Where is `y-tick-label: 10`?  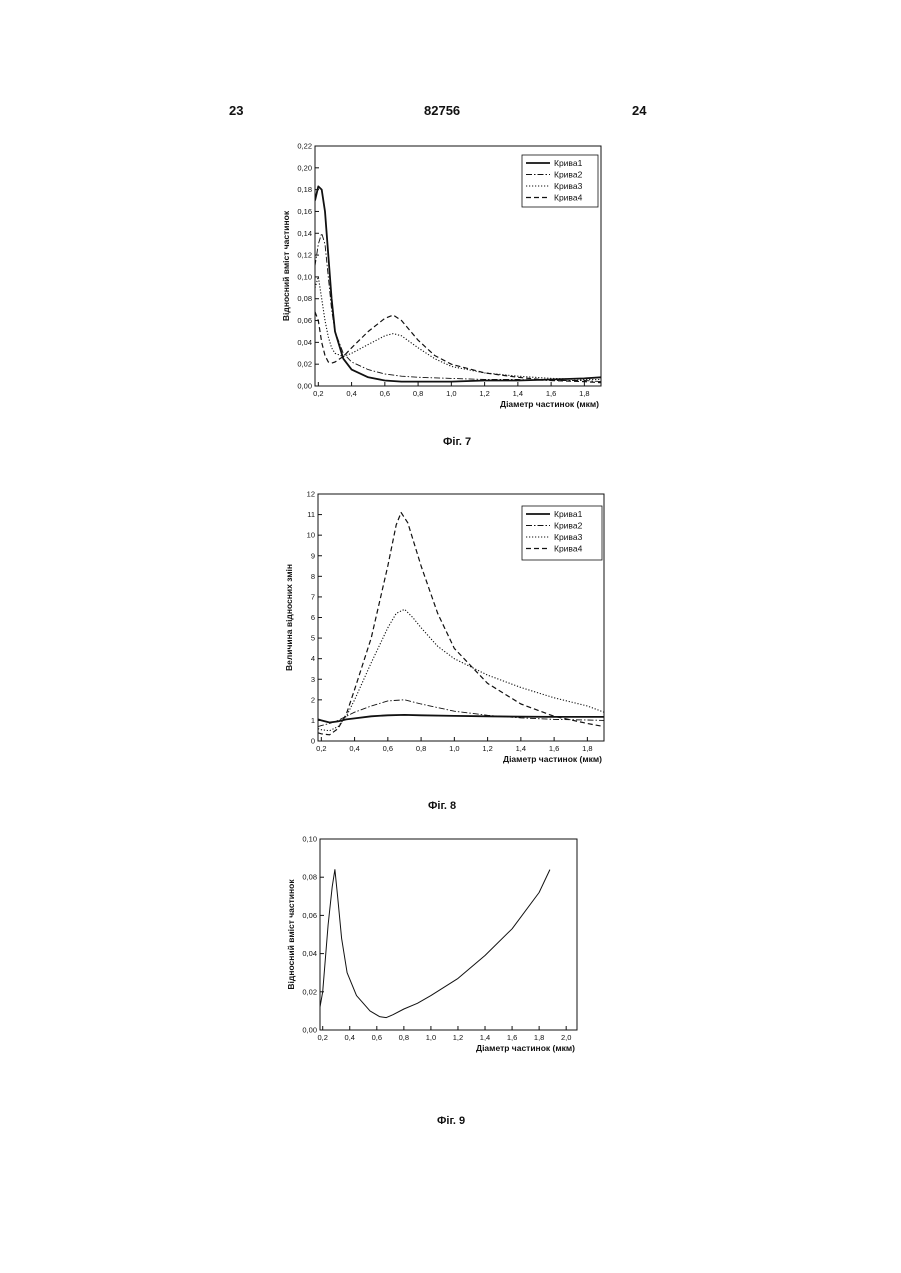 y-tick-label: 10 is located at coordinates (311, 535).